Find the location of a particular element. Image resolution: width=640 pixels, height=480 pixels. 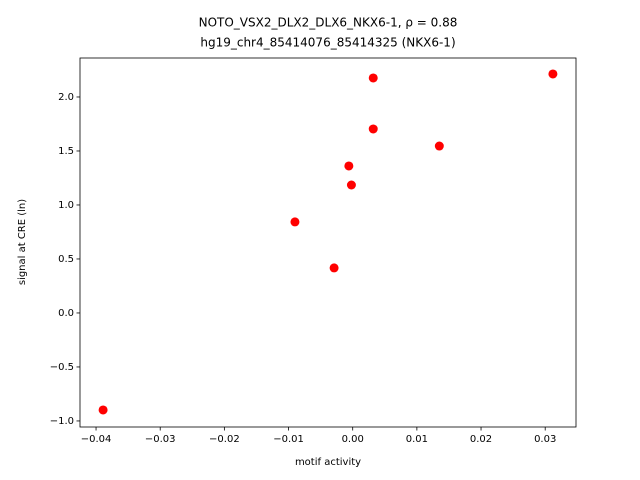

y-tick-label: −0.5 is located at coordinates (62, 367).